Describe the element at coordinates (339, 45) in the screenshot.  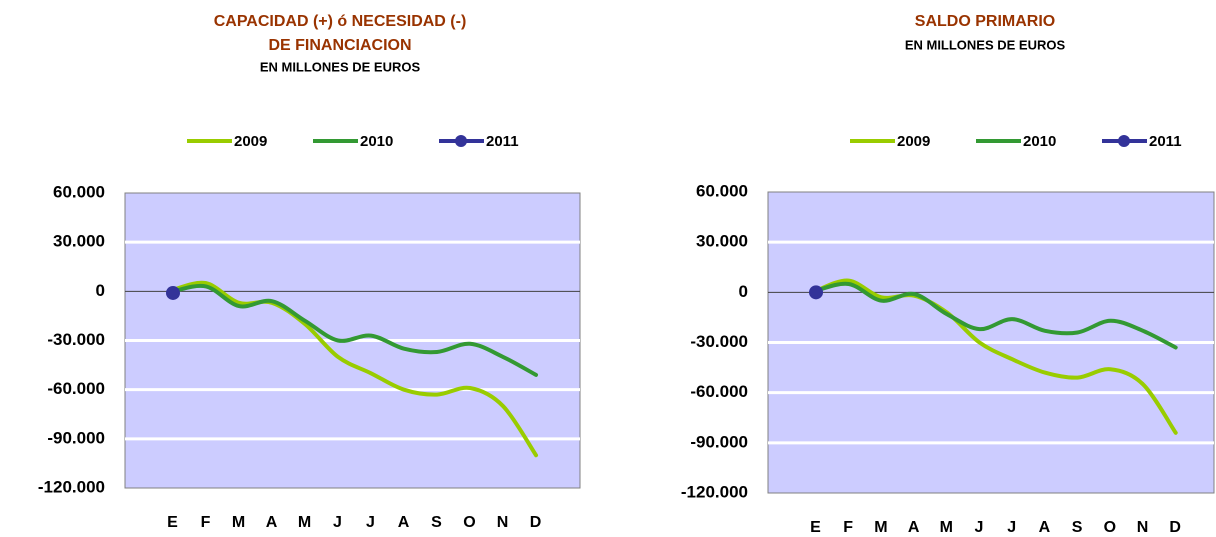
I see `chart-title: DE FINANCIACION` at that location.